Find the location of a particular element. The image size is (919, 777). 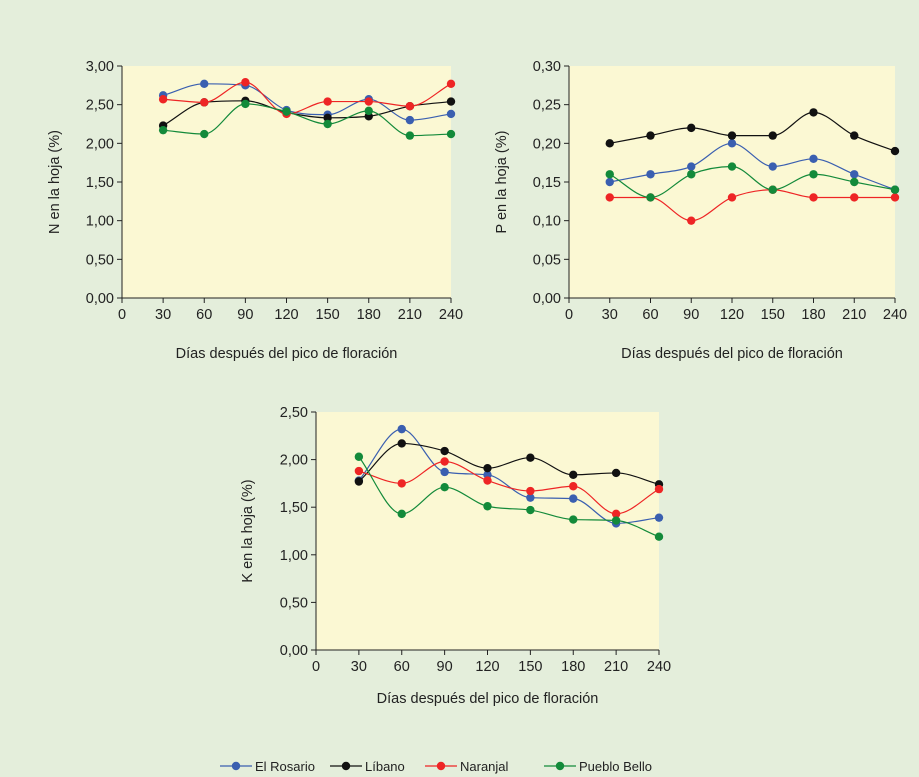

x-tick-label-k: 150 is located at coordinates (530, 667).